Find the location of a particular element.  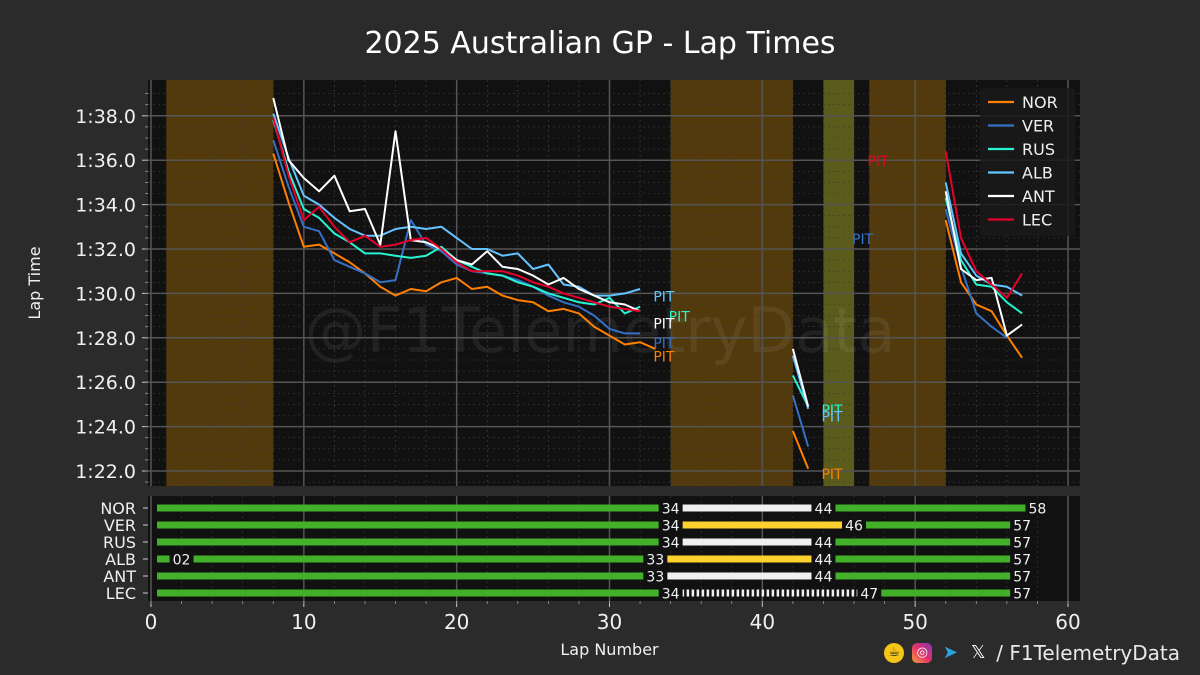

stint-label-lec: 57 is located at coordinates (1022, 595).